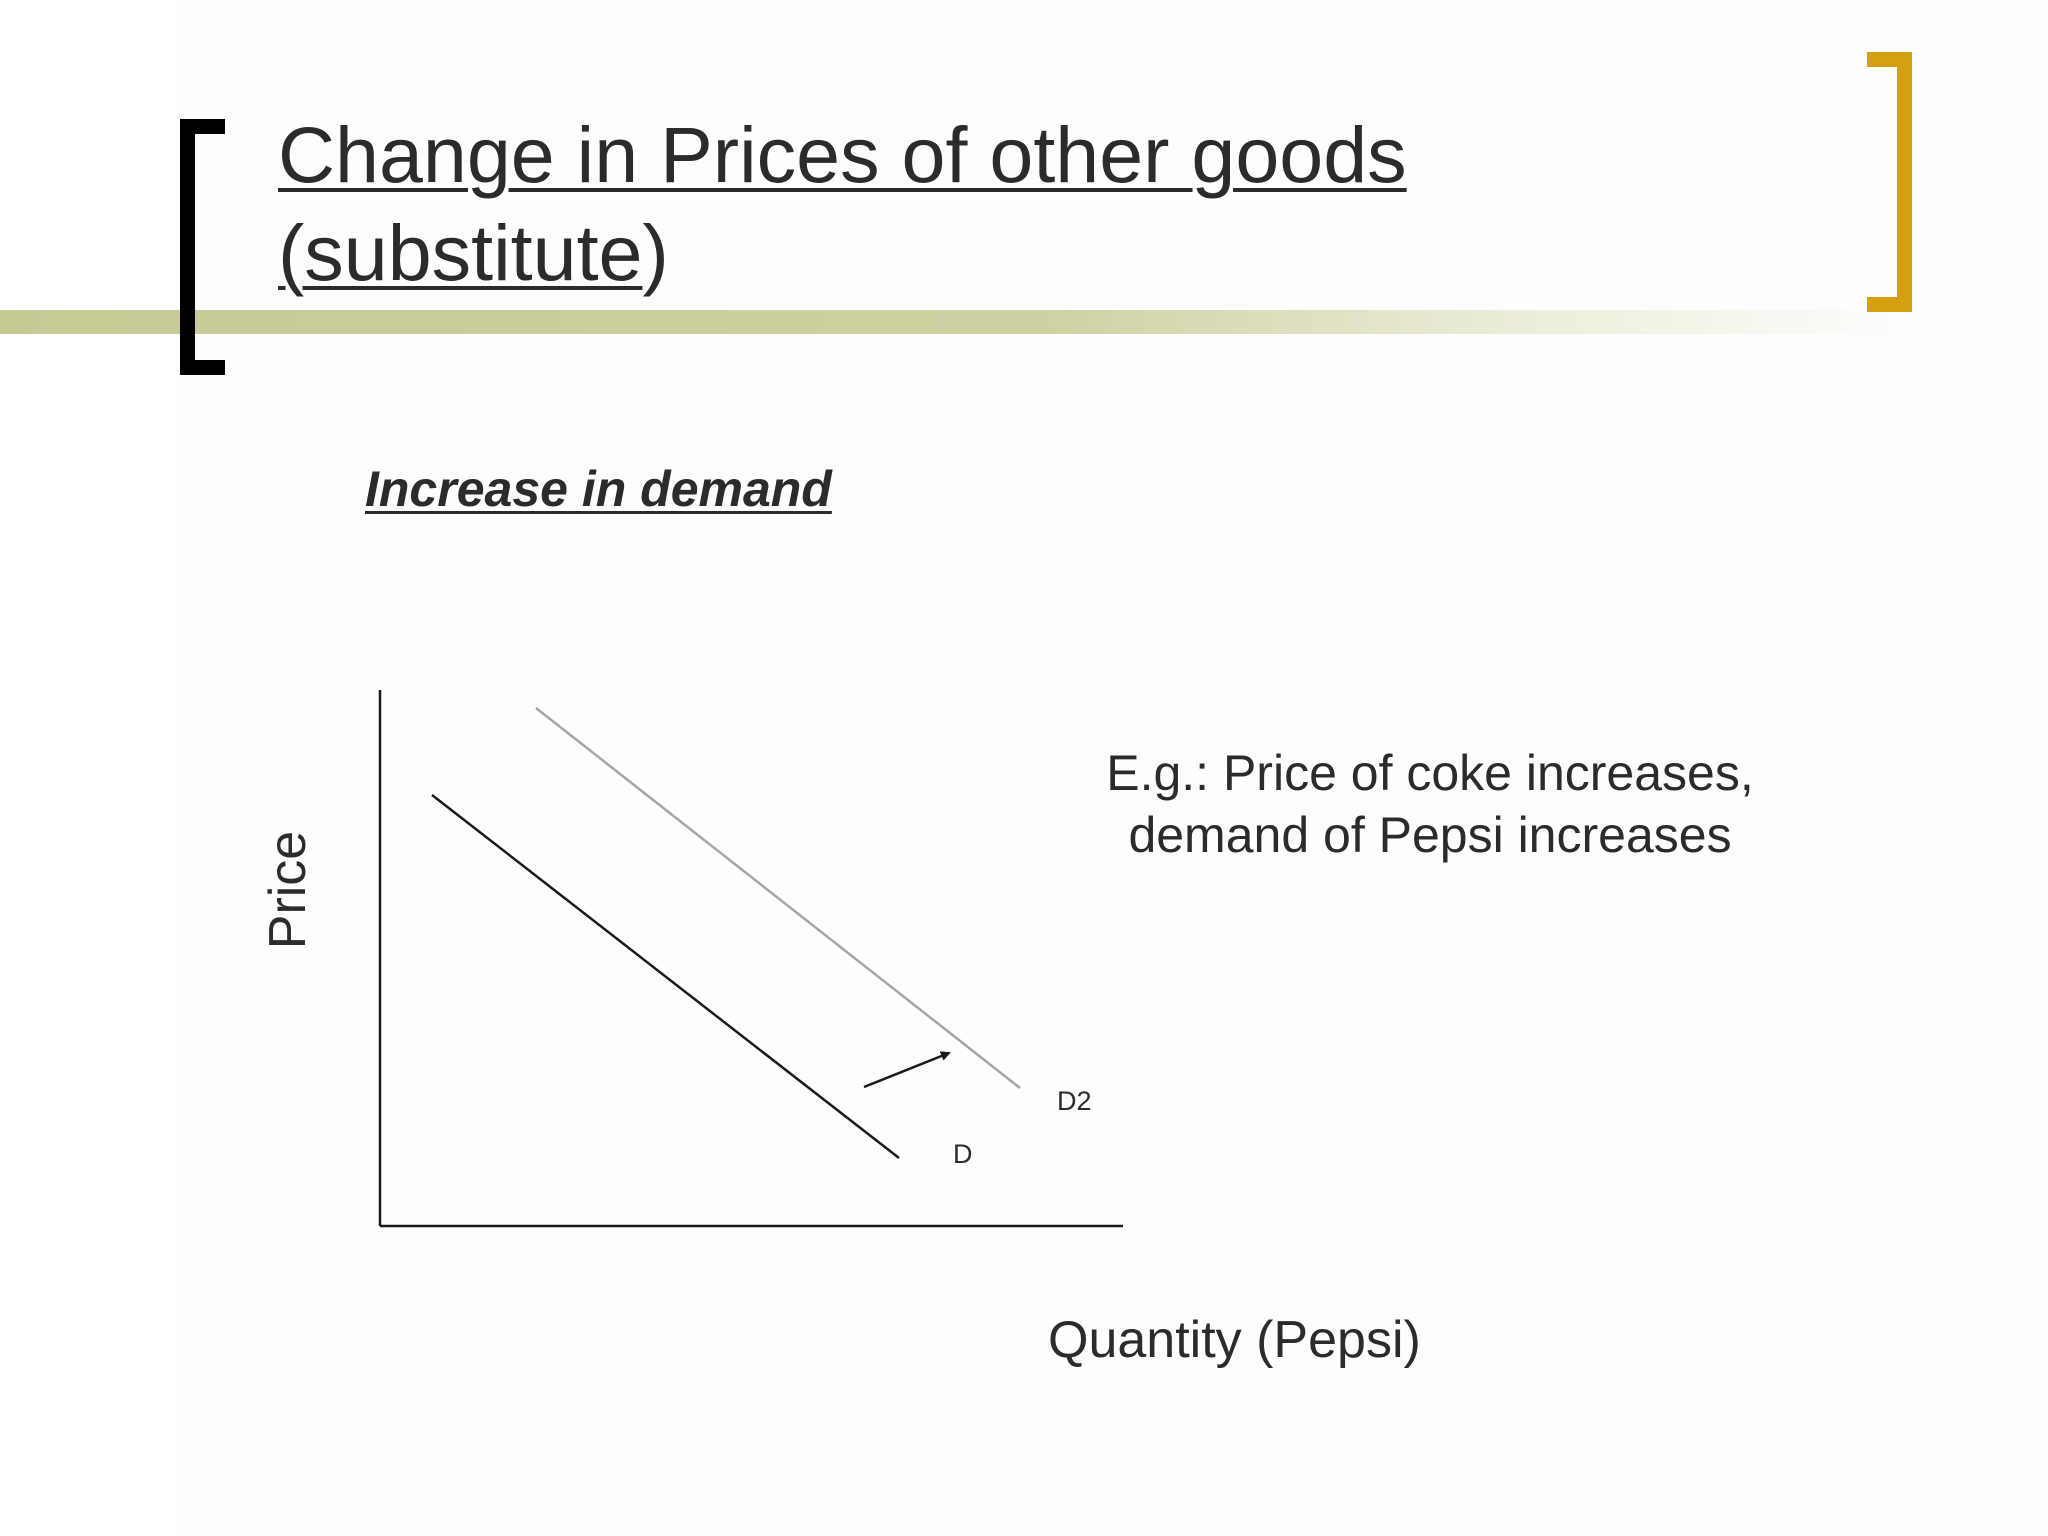  I want to click on x-axis-label: Quantity (Pepsi), so click(1234, 1340).